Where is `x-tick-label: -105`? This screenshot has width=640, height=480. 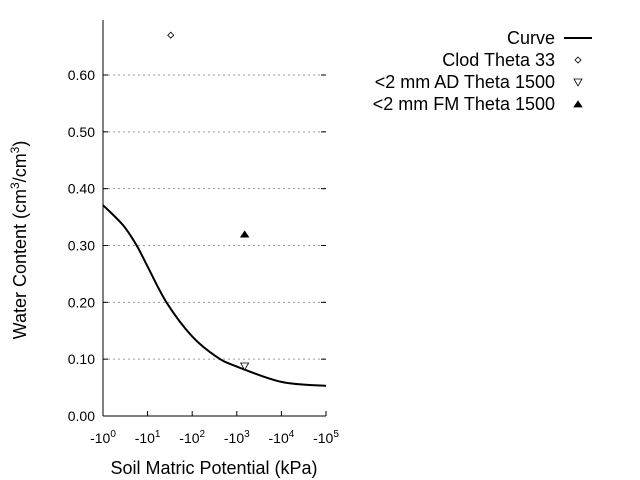
x-tick-label: -105 is located at coordinates (326, 437).